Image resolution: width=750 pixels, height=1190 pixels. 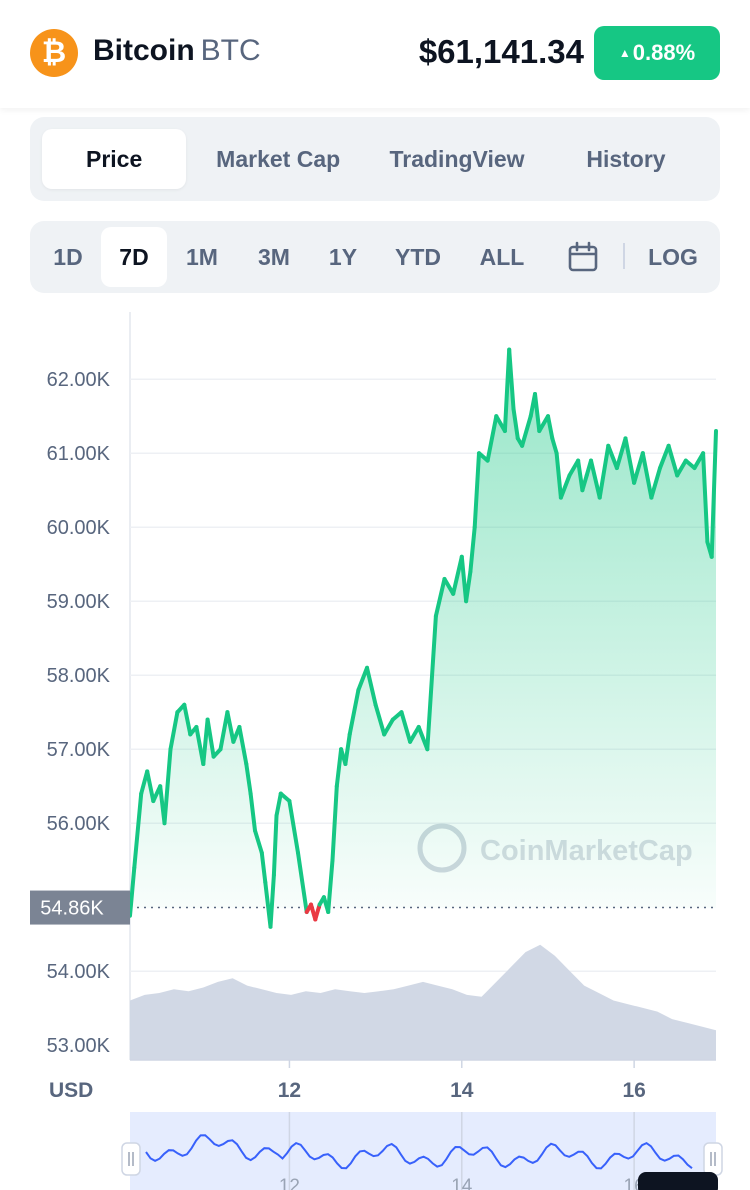 What do you see at coordinates (633, 1090) in the screenshot?
I see `x-tick-label: 16` at bounding box center [633, 1090].